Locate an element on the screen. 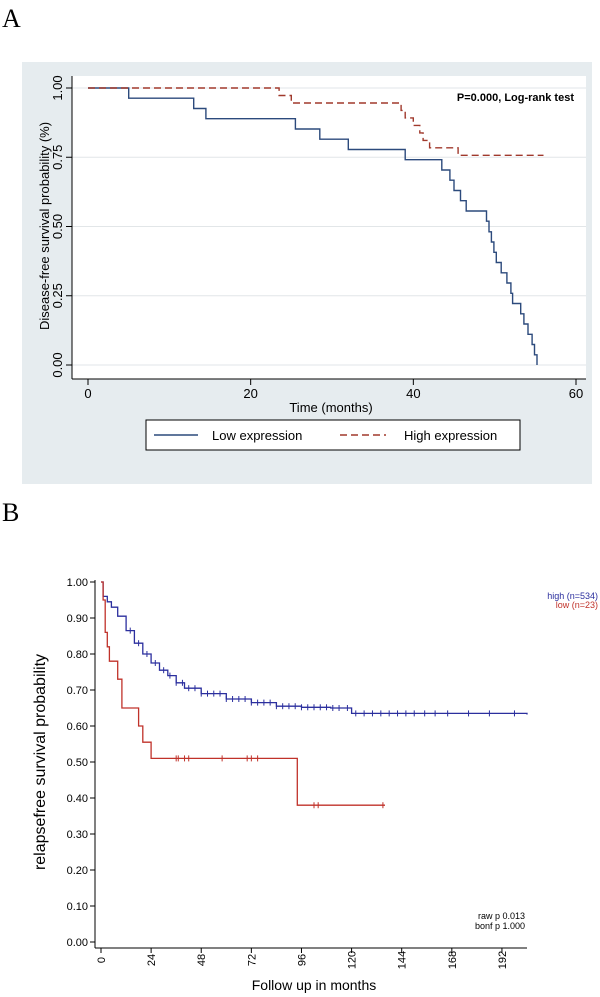 This screenshot has width=600, height=997. chart-b-footnote-0: raw p 0.013 is located at coordinates (501, 916).